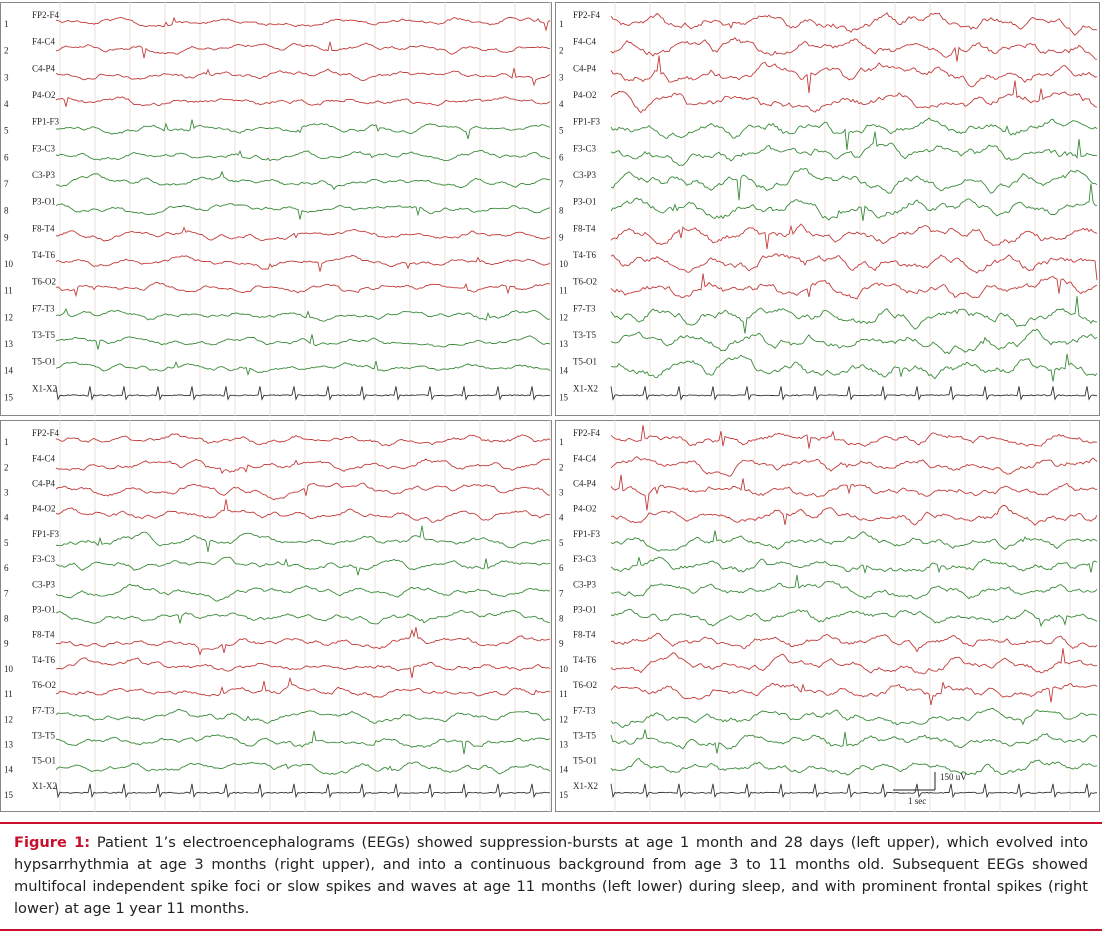  I want to click on caption-rule-bottom, so click(551, 930).